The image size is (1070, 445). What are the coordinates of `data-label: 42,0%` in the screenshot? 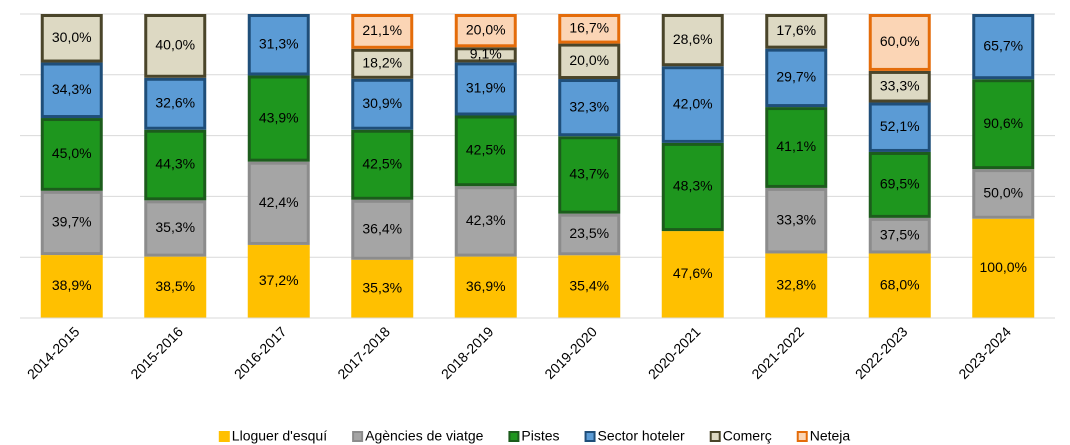 It's located at (693, 103).